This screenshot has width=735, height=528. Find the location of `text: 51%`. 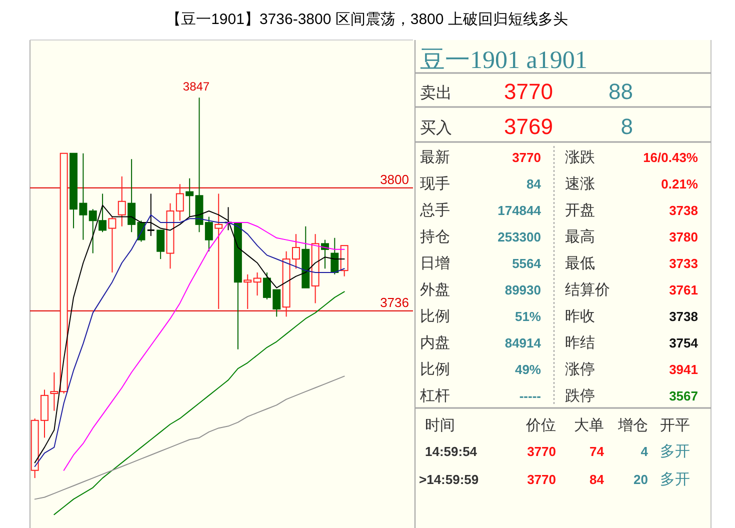

text: 51% is located at coordinates (528, 316).